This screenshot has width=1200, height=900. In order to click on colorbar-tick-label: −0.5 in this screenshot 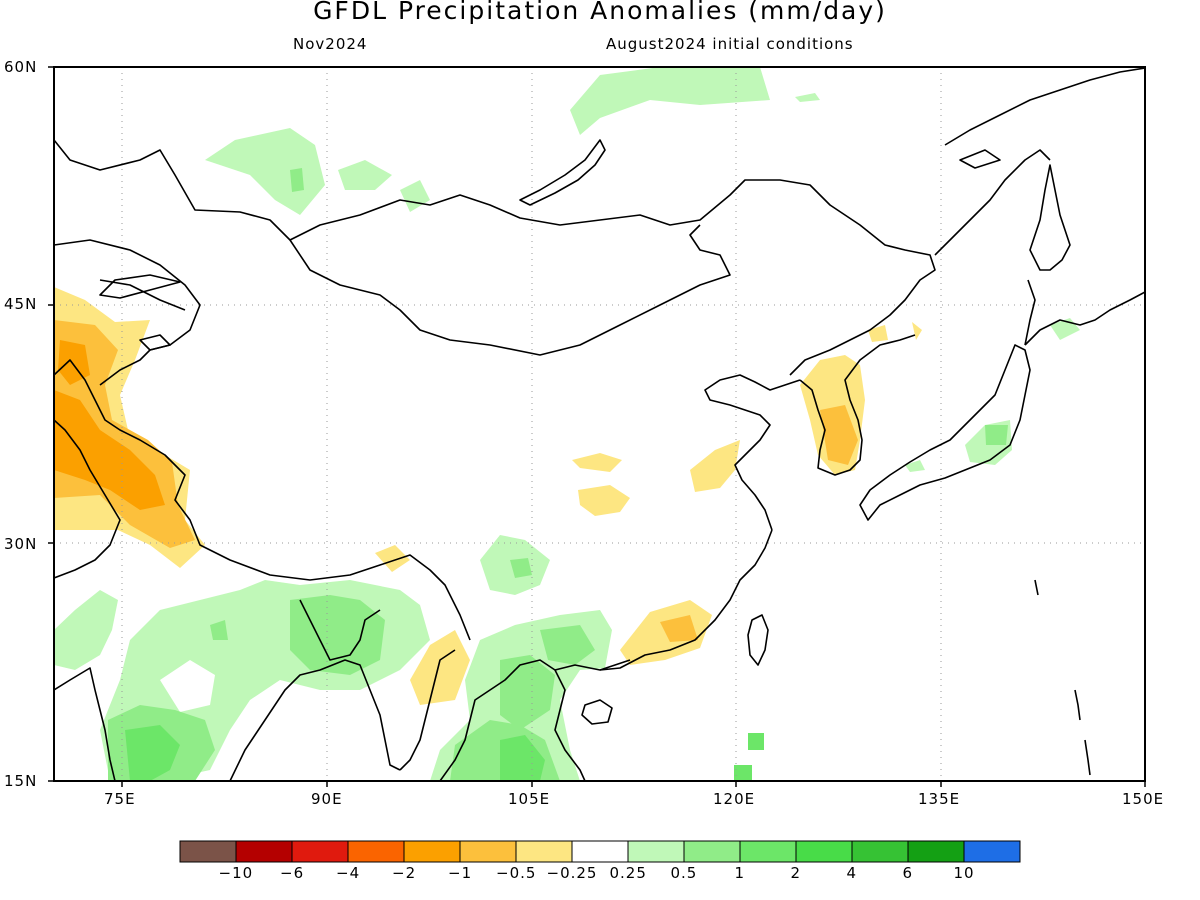, I will do `click(516, 873)`.